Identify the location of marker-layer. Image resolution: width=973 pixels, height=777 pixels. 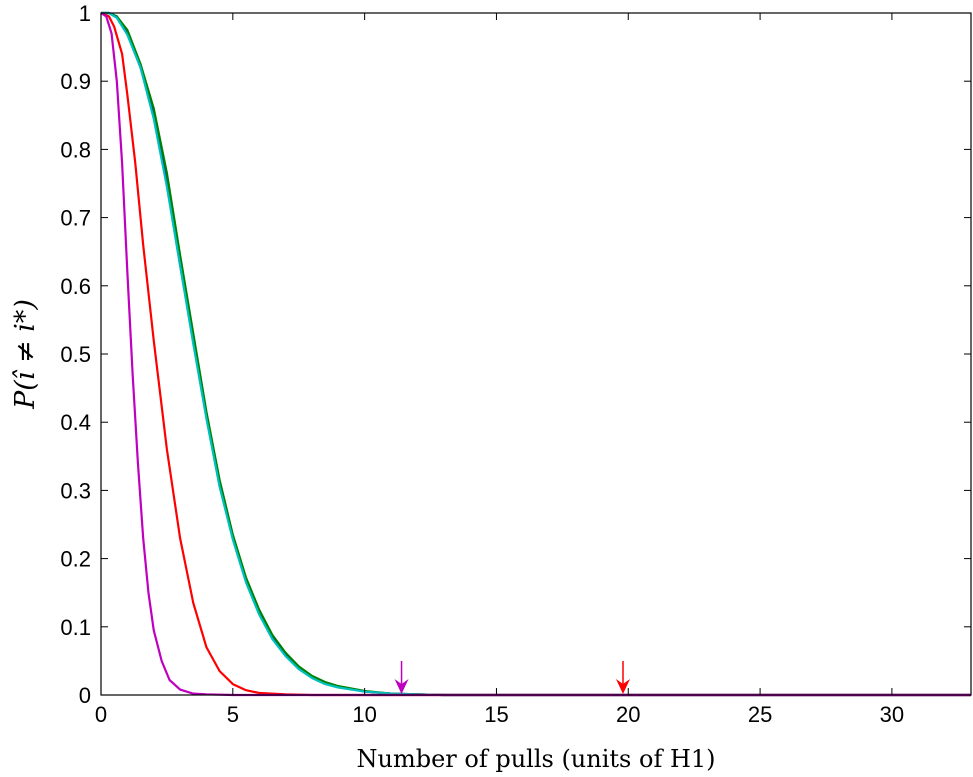
(512, 677).